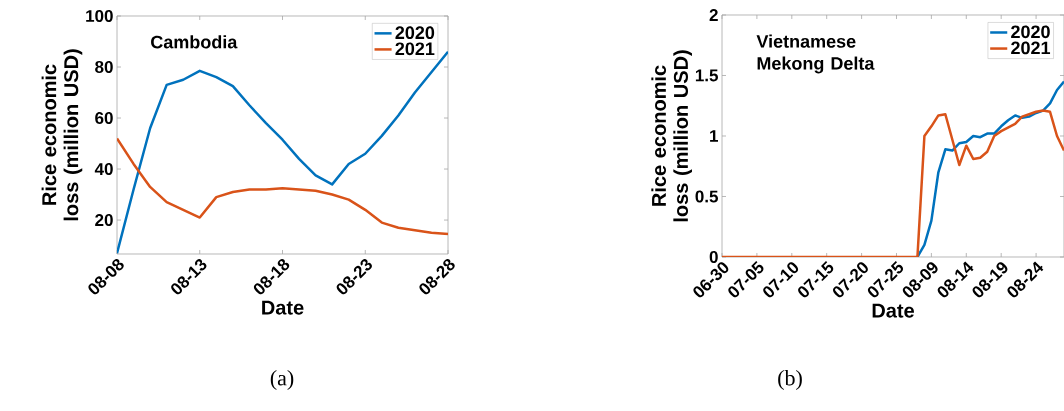 The height and width of the screenshot is (411, 1064). I want to click on y-tick-label: 20, so click(104, 220).